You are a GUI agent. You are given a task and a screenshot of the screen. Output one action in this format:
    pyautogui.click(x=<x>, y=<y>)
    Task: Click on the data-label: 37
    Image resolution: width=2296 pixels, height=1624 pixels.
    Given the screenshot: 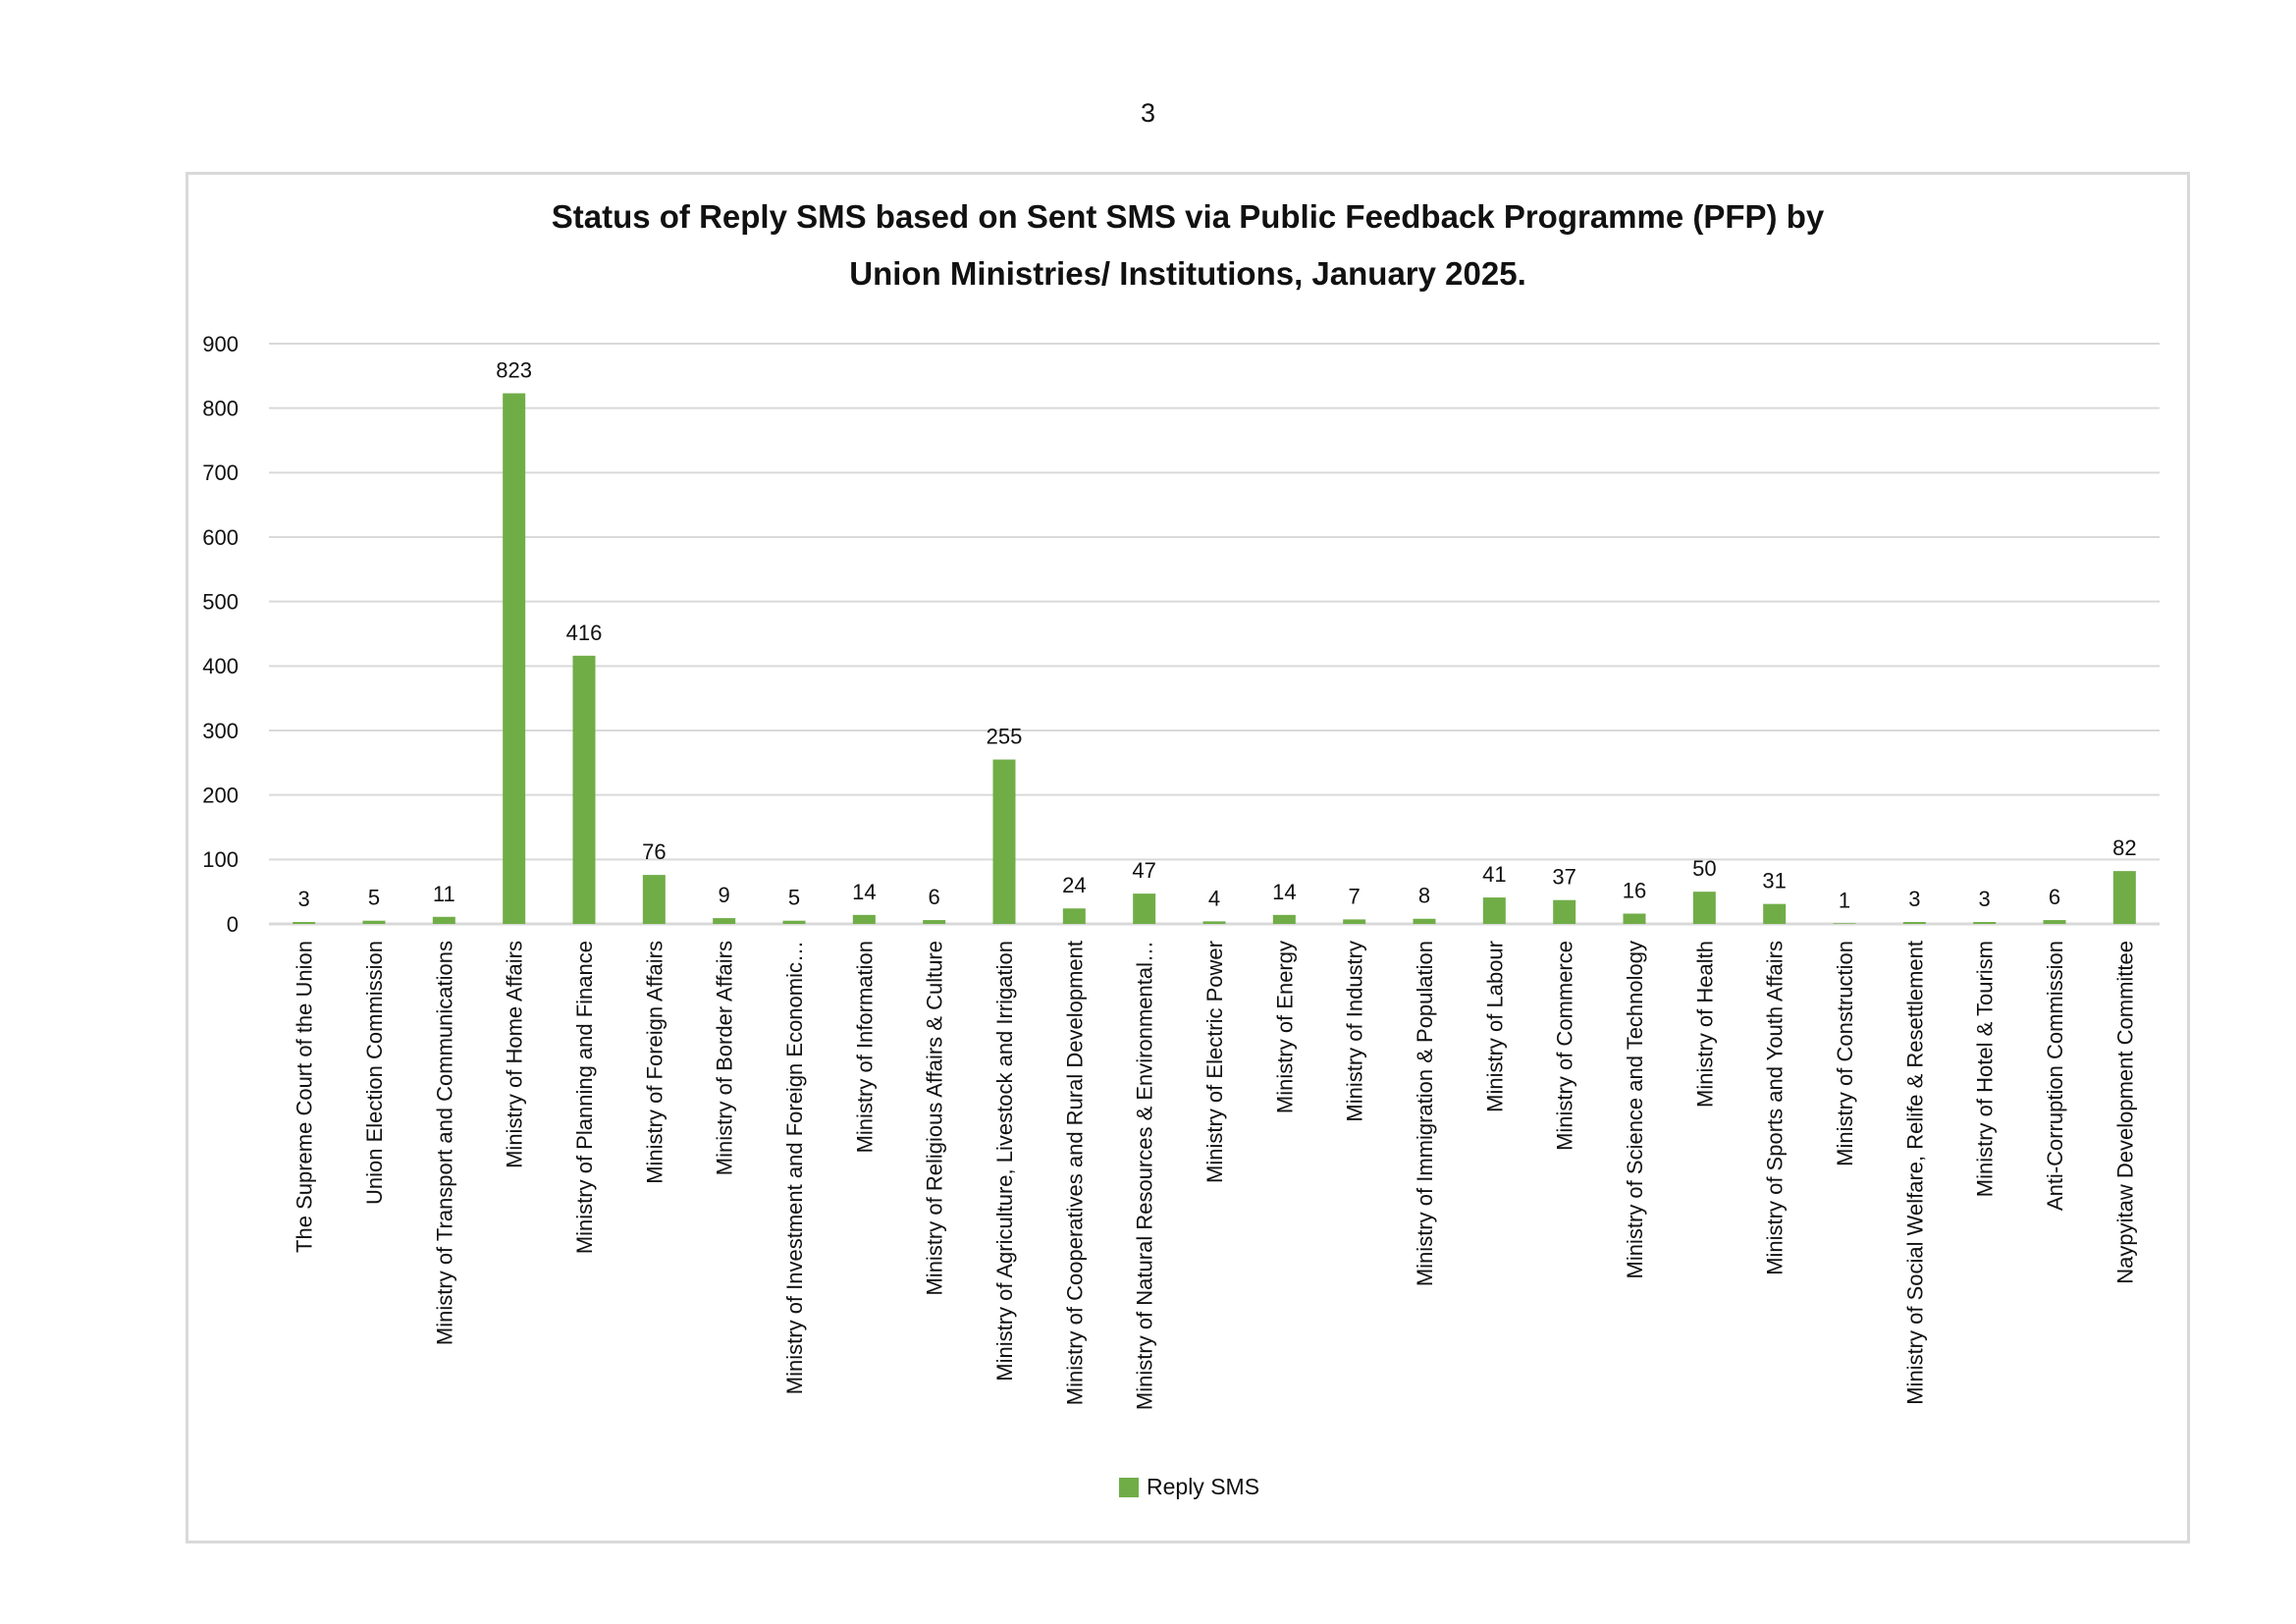 What is the action you would take?
    pyautogui.click(x=1564, y=877)
    